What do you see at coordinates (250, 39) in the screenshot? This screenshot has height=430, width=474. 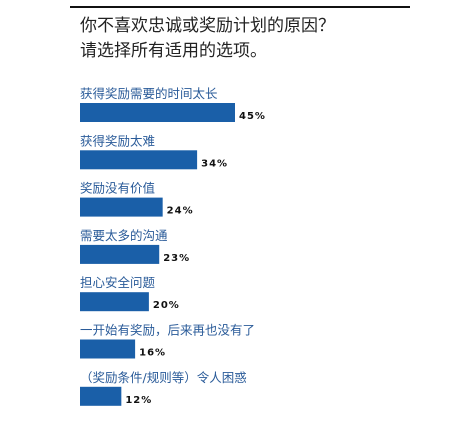 I see `chart-title: 你不喜欢忠诚或奖励计划的原因？ 请选择所有适用的选项。` at bounding box center [250, 39].